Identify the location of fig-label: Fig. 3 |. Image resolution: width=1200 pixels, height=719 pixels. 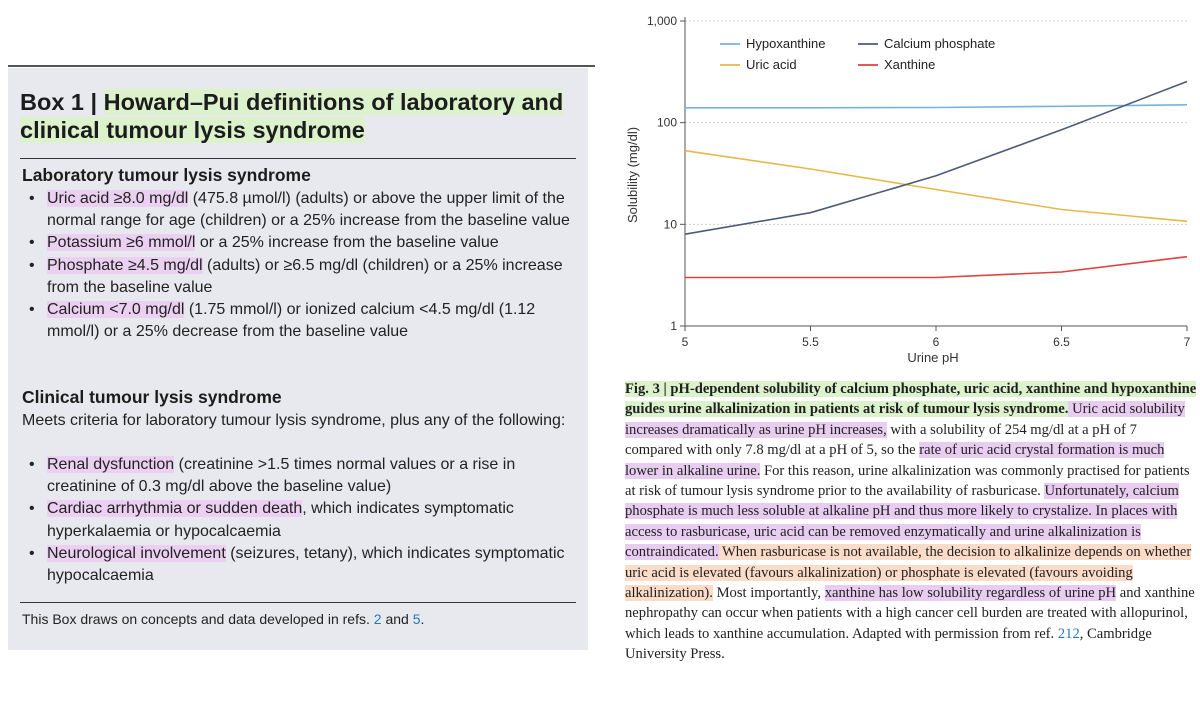
(648, 389).